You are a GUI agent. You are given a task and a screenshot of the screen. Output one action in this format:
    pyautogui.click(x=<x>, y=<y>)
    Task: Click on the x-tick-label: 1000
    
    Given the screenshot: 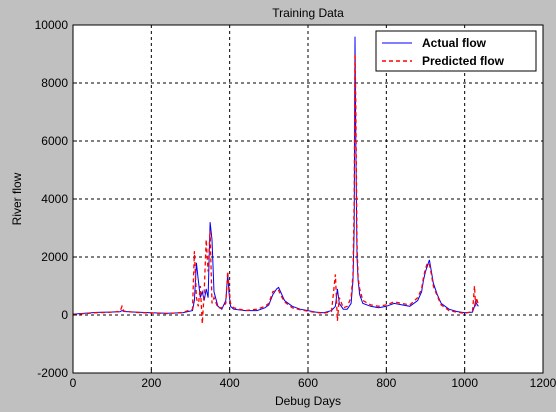 What is the action you would take?
    pyautogui.click(x=464, y=383)
    